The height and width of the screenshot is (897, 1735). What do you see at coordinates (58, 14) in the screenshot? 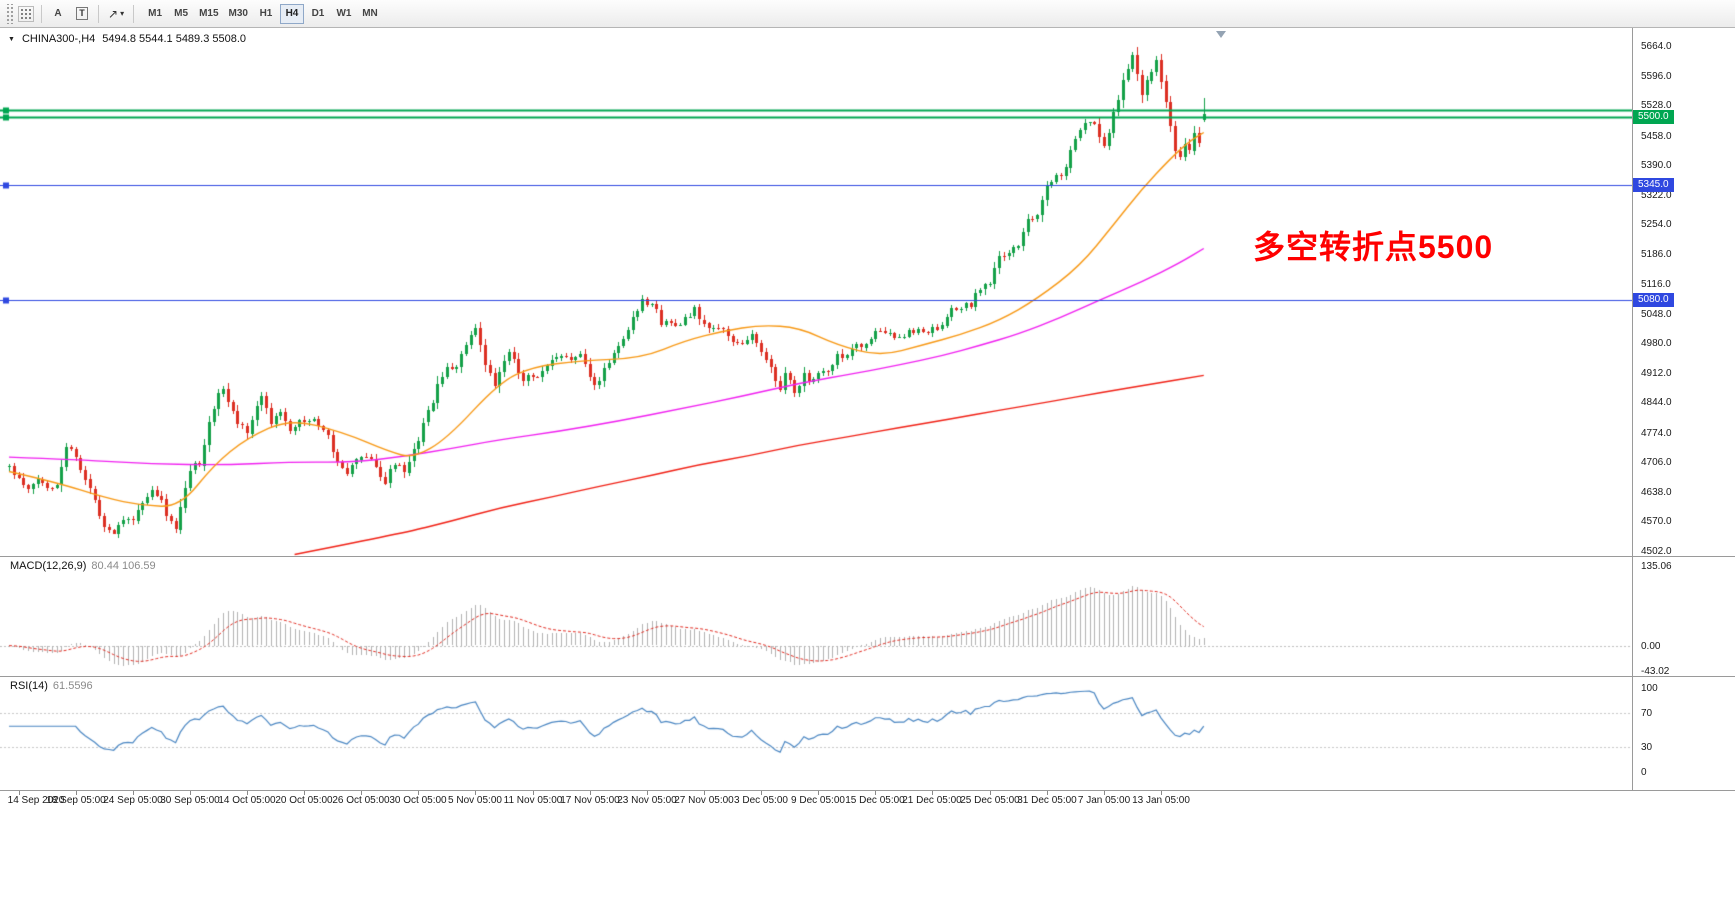
I see `text-label-button: A` at bounding box center [58, 14].